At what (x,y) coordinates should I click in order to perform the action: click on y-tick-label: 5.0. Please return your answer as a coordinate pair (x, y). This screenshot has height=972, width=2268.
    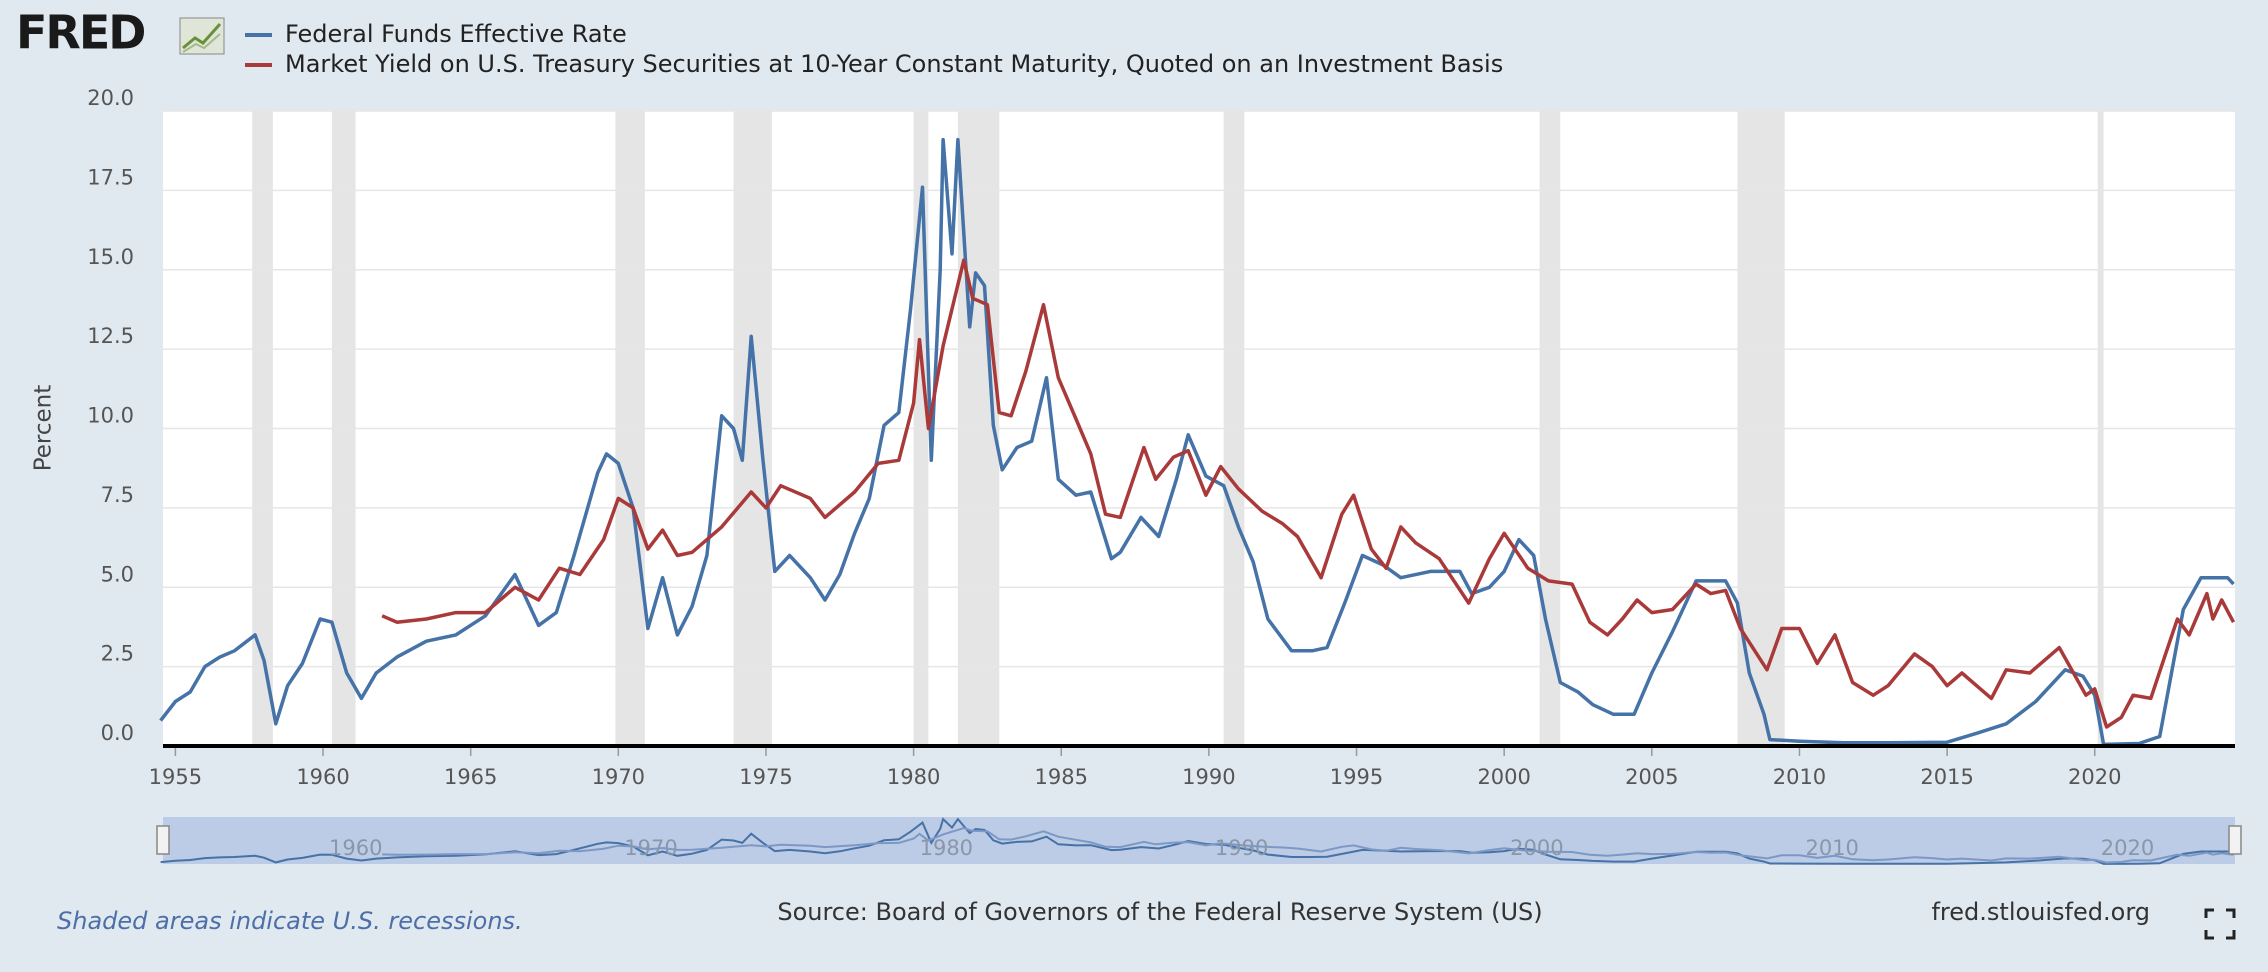
    Looking at the image, I should click on (117, 574).